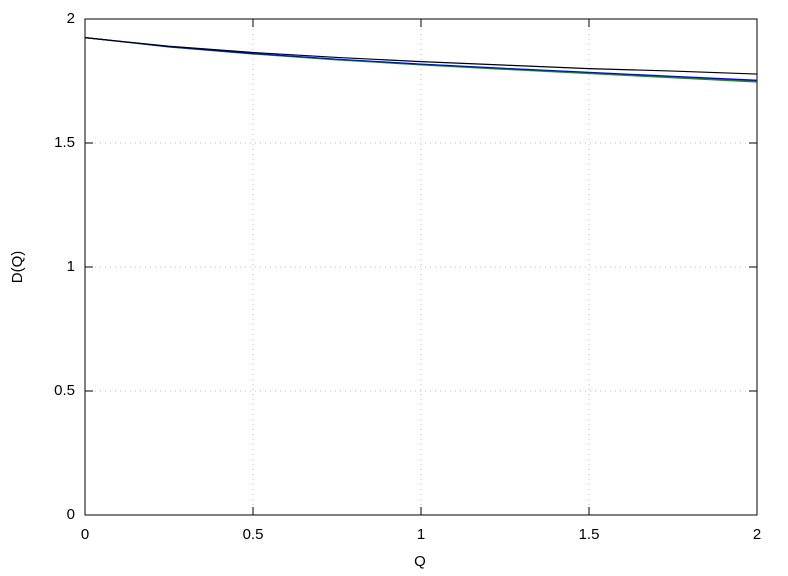 This screenshot has width=788, height=576. Describe the element at coordinates (420, 561) in the screenshot. I see `x-axis-label: Q` at that location.